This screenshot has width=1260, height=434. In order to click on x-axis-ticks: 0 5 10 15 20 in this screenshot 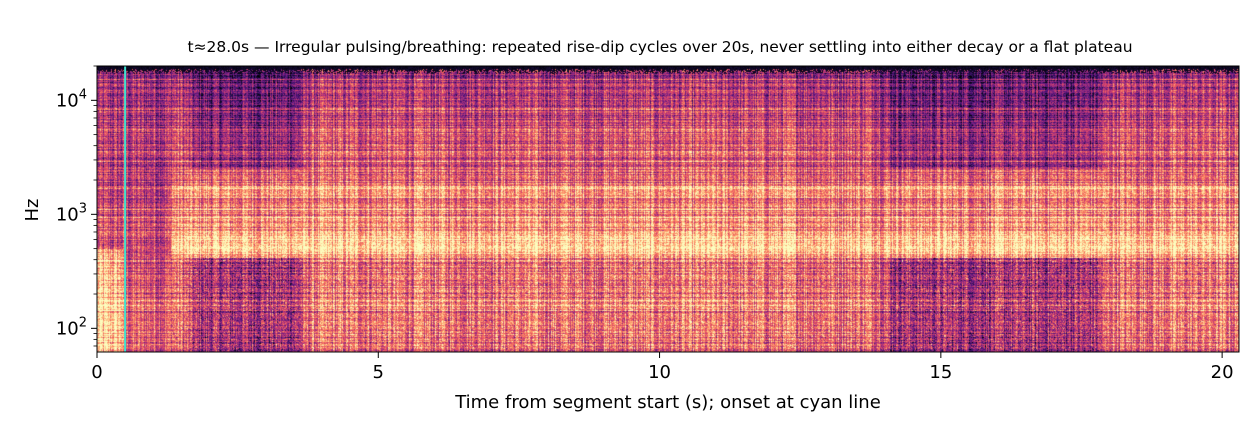, I will do `click(662, 367)`.